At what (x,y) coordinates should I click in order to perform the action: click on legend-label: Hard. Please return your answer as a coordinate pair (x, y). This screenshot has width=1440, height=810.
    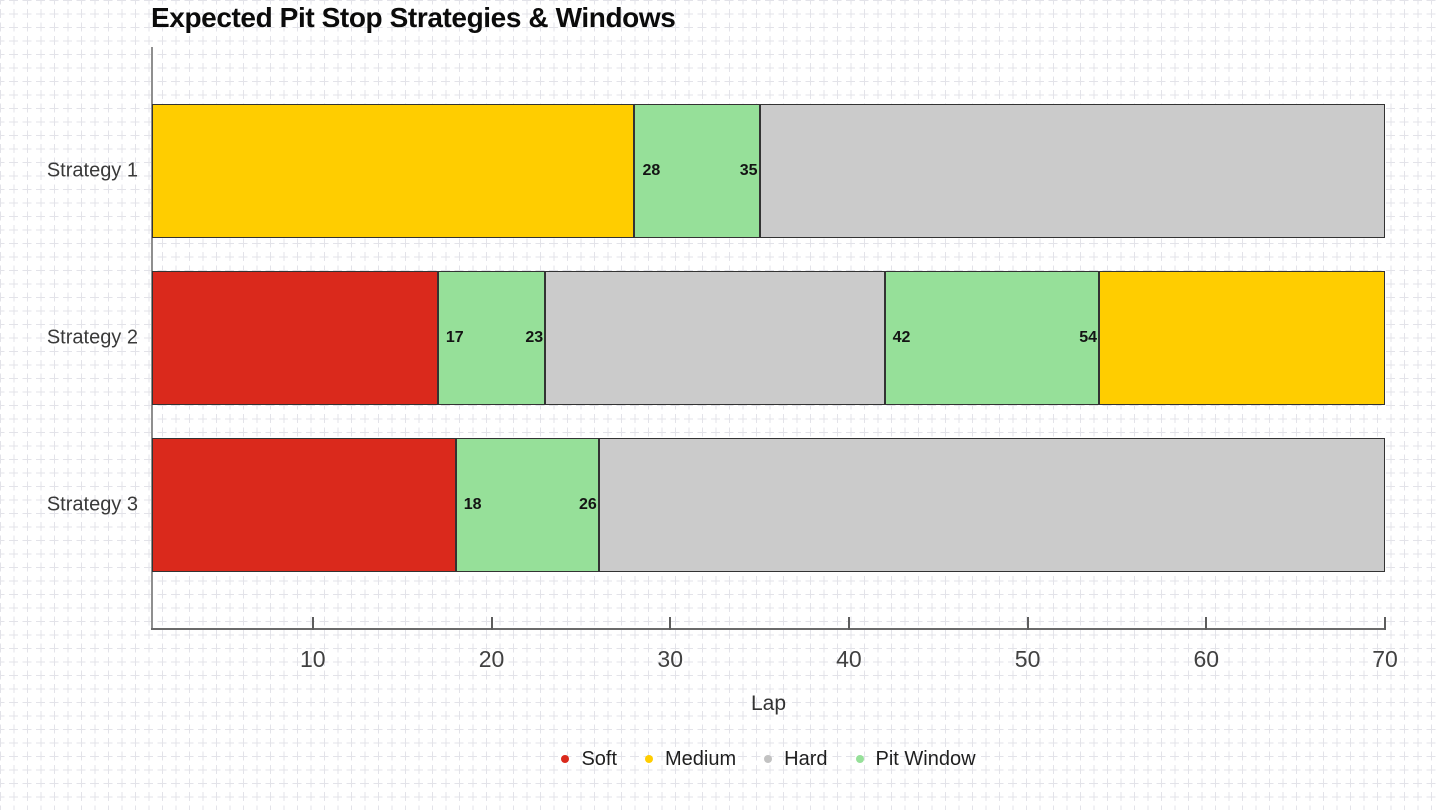
    Looking at the image, I should click on (806, 758).